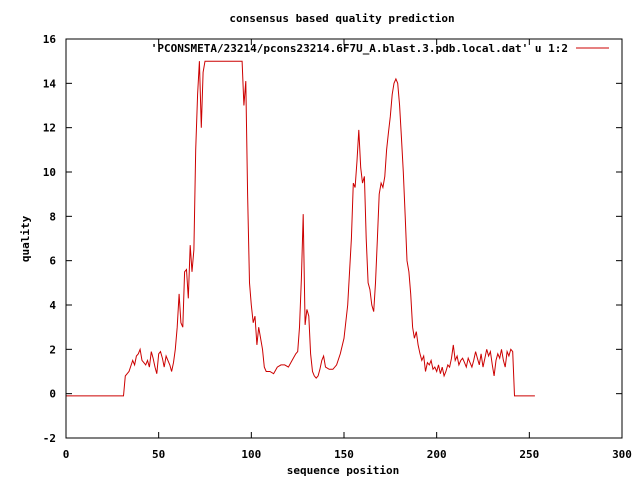 The height and width of the screenshot is (480, 640). What do you see at coordinates (158, 454) in the screenshot?
I see `x-tick-label: 50` at bounding box center [158, 454].